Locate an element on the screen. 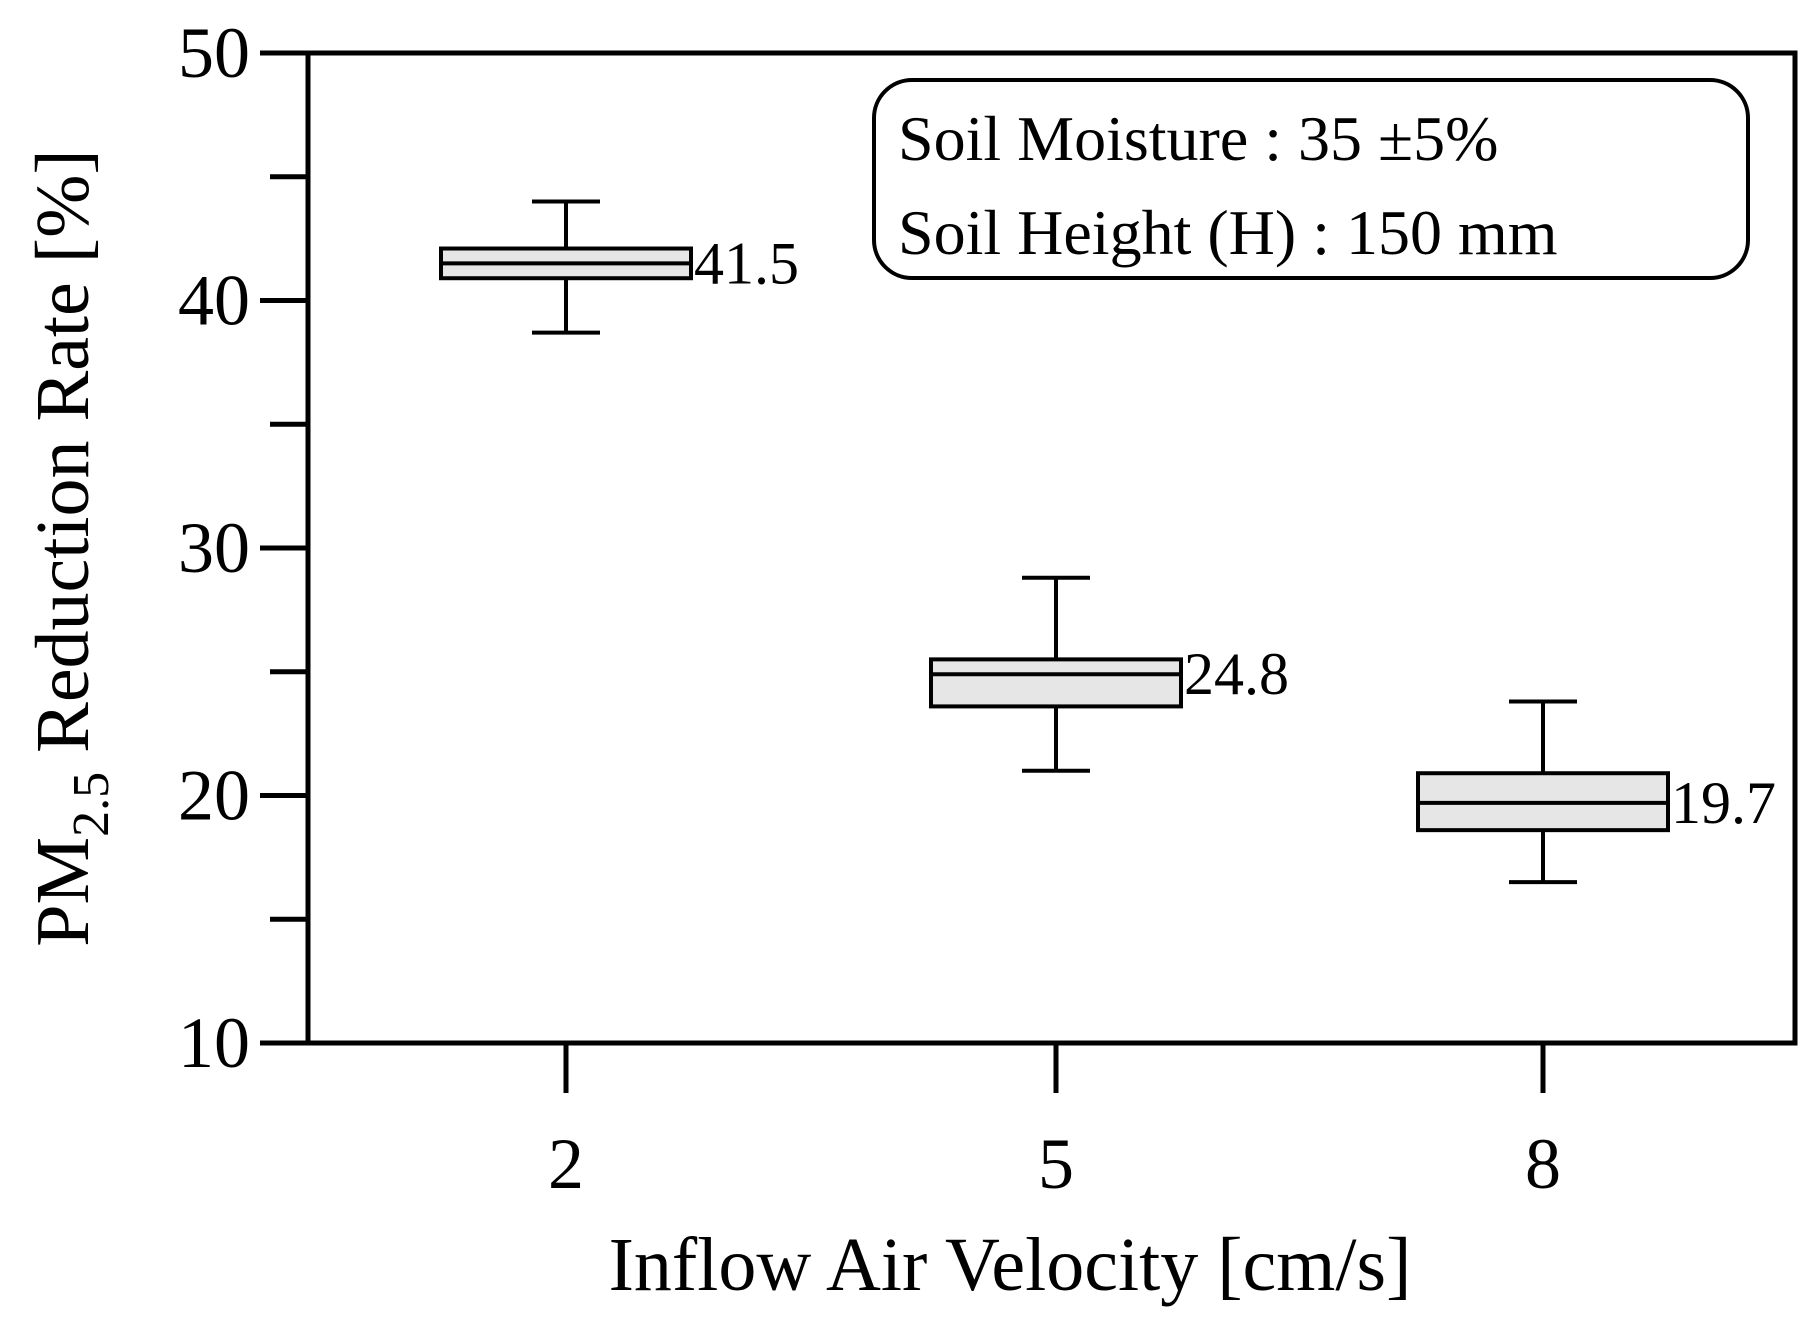 This screenshot has height=1324, width=1807. x-tick-label-8: 8 is located at coordinates (1543, 1164).